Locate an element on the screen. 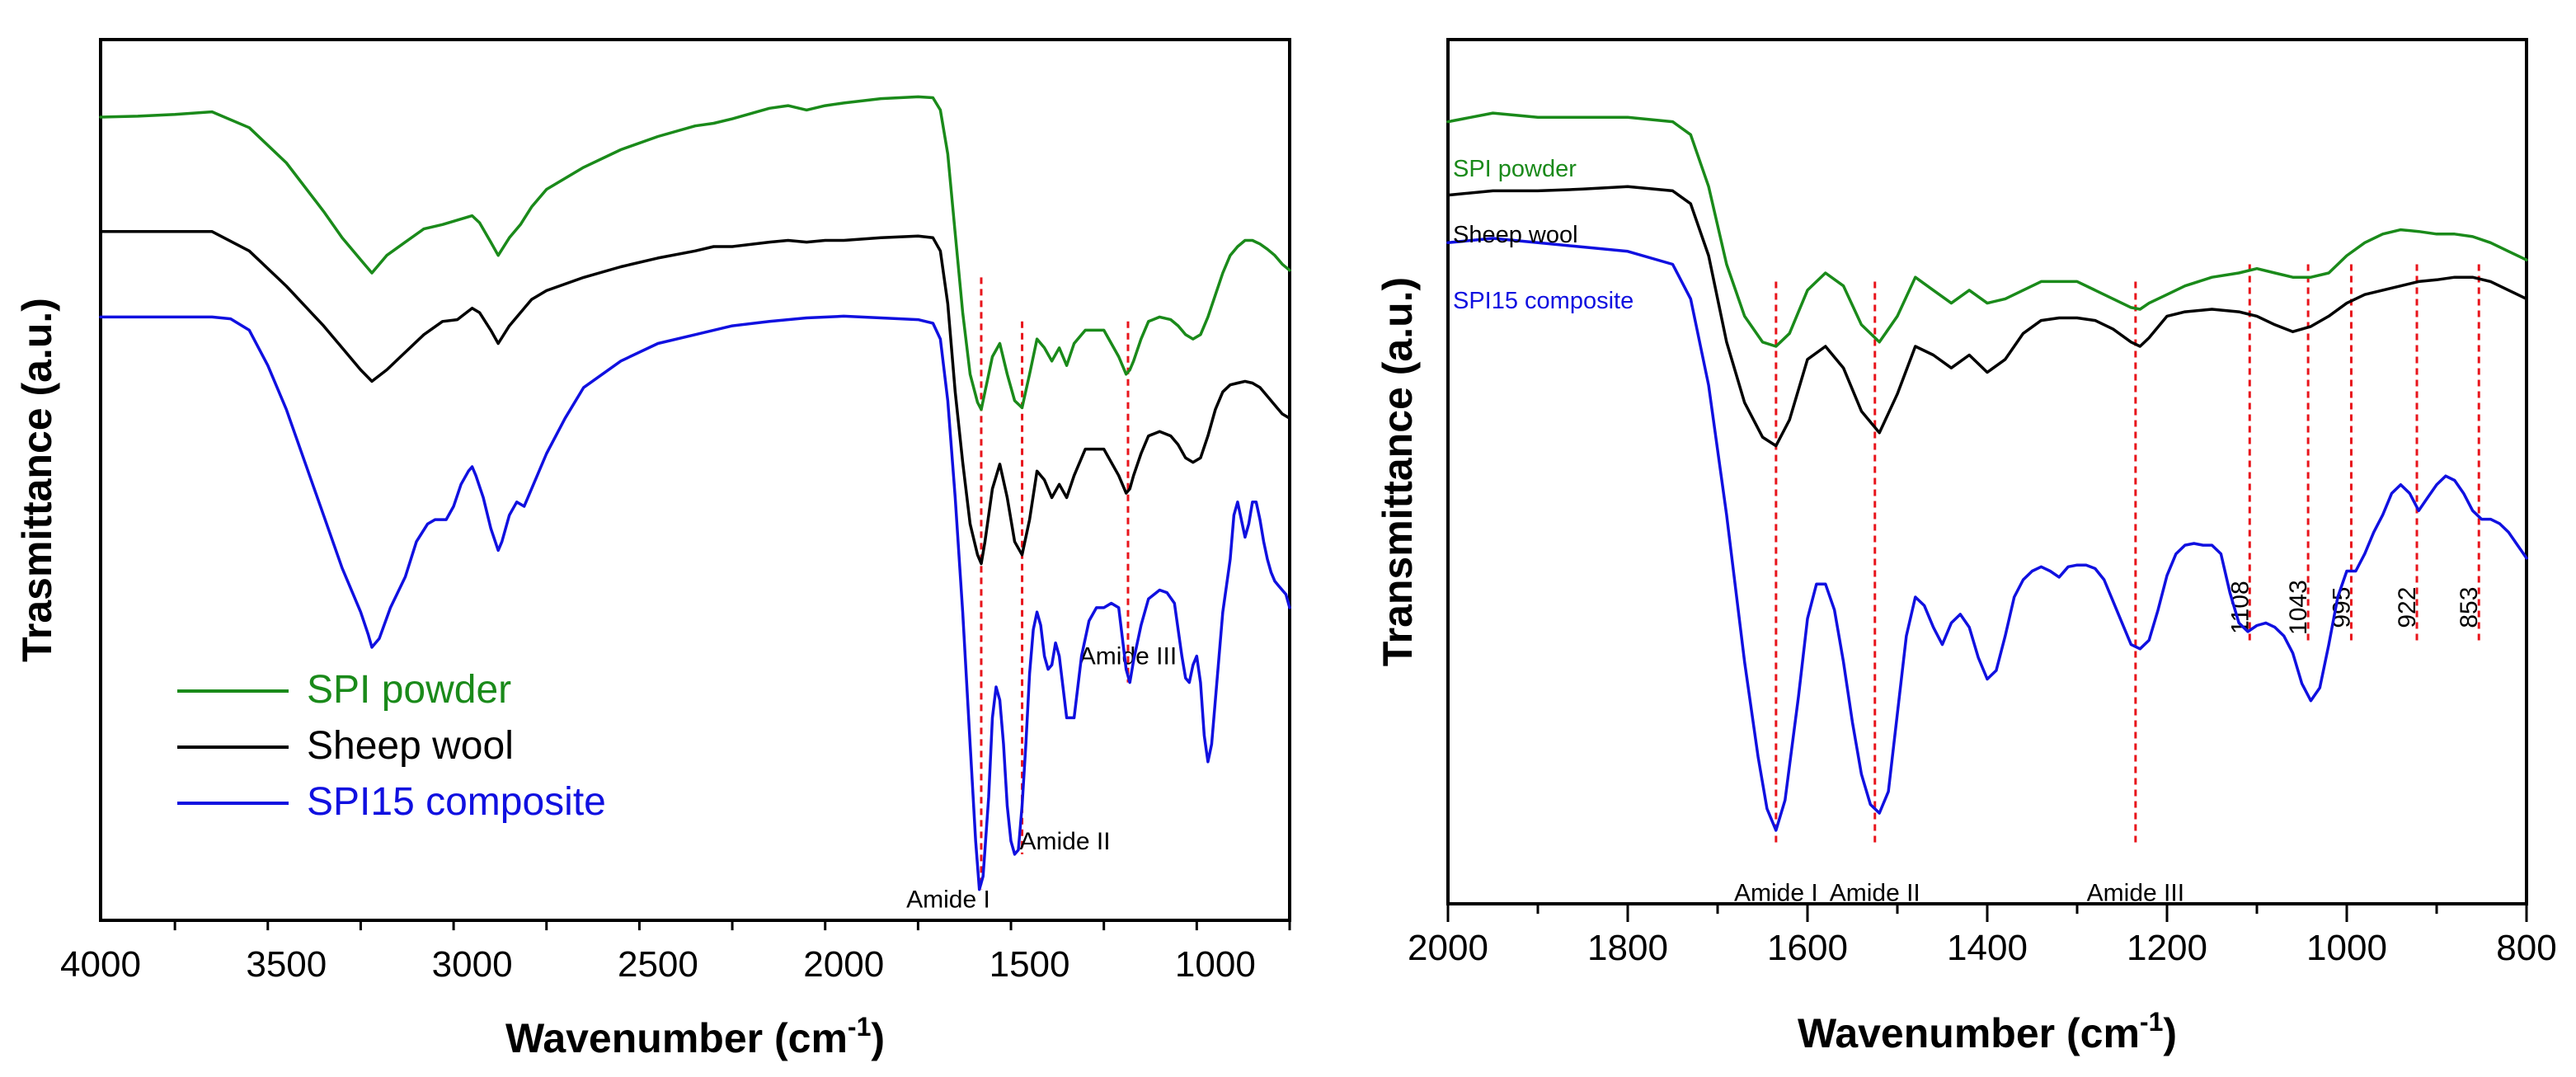 Image resolution: width=2576 pixels, height=1077 pixels. x-tick-label-4000: 4000 is located at coordinates (100, 965).